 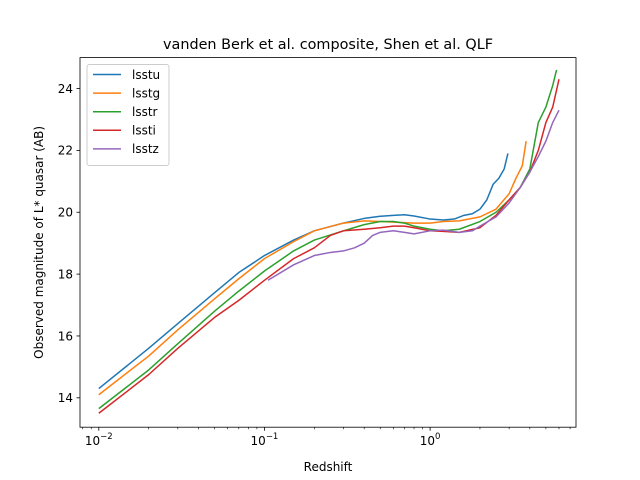 I want to click on y-tick-label: 20, so click(x=65, y=213).